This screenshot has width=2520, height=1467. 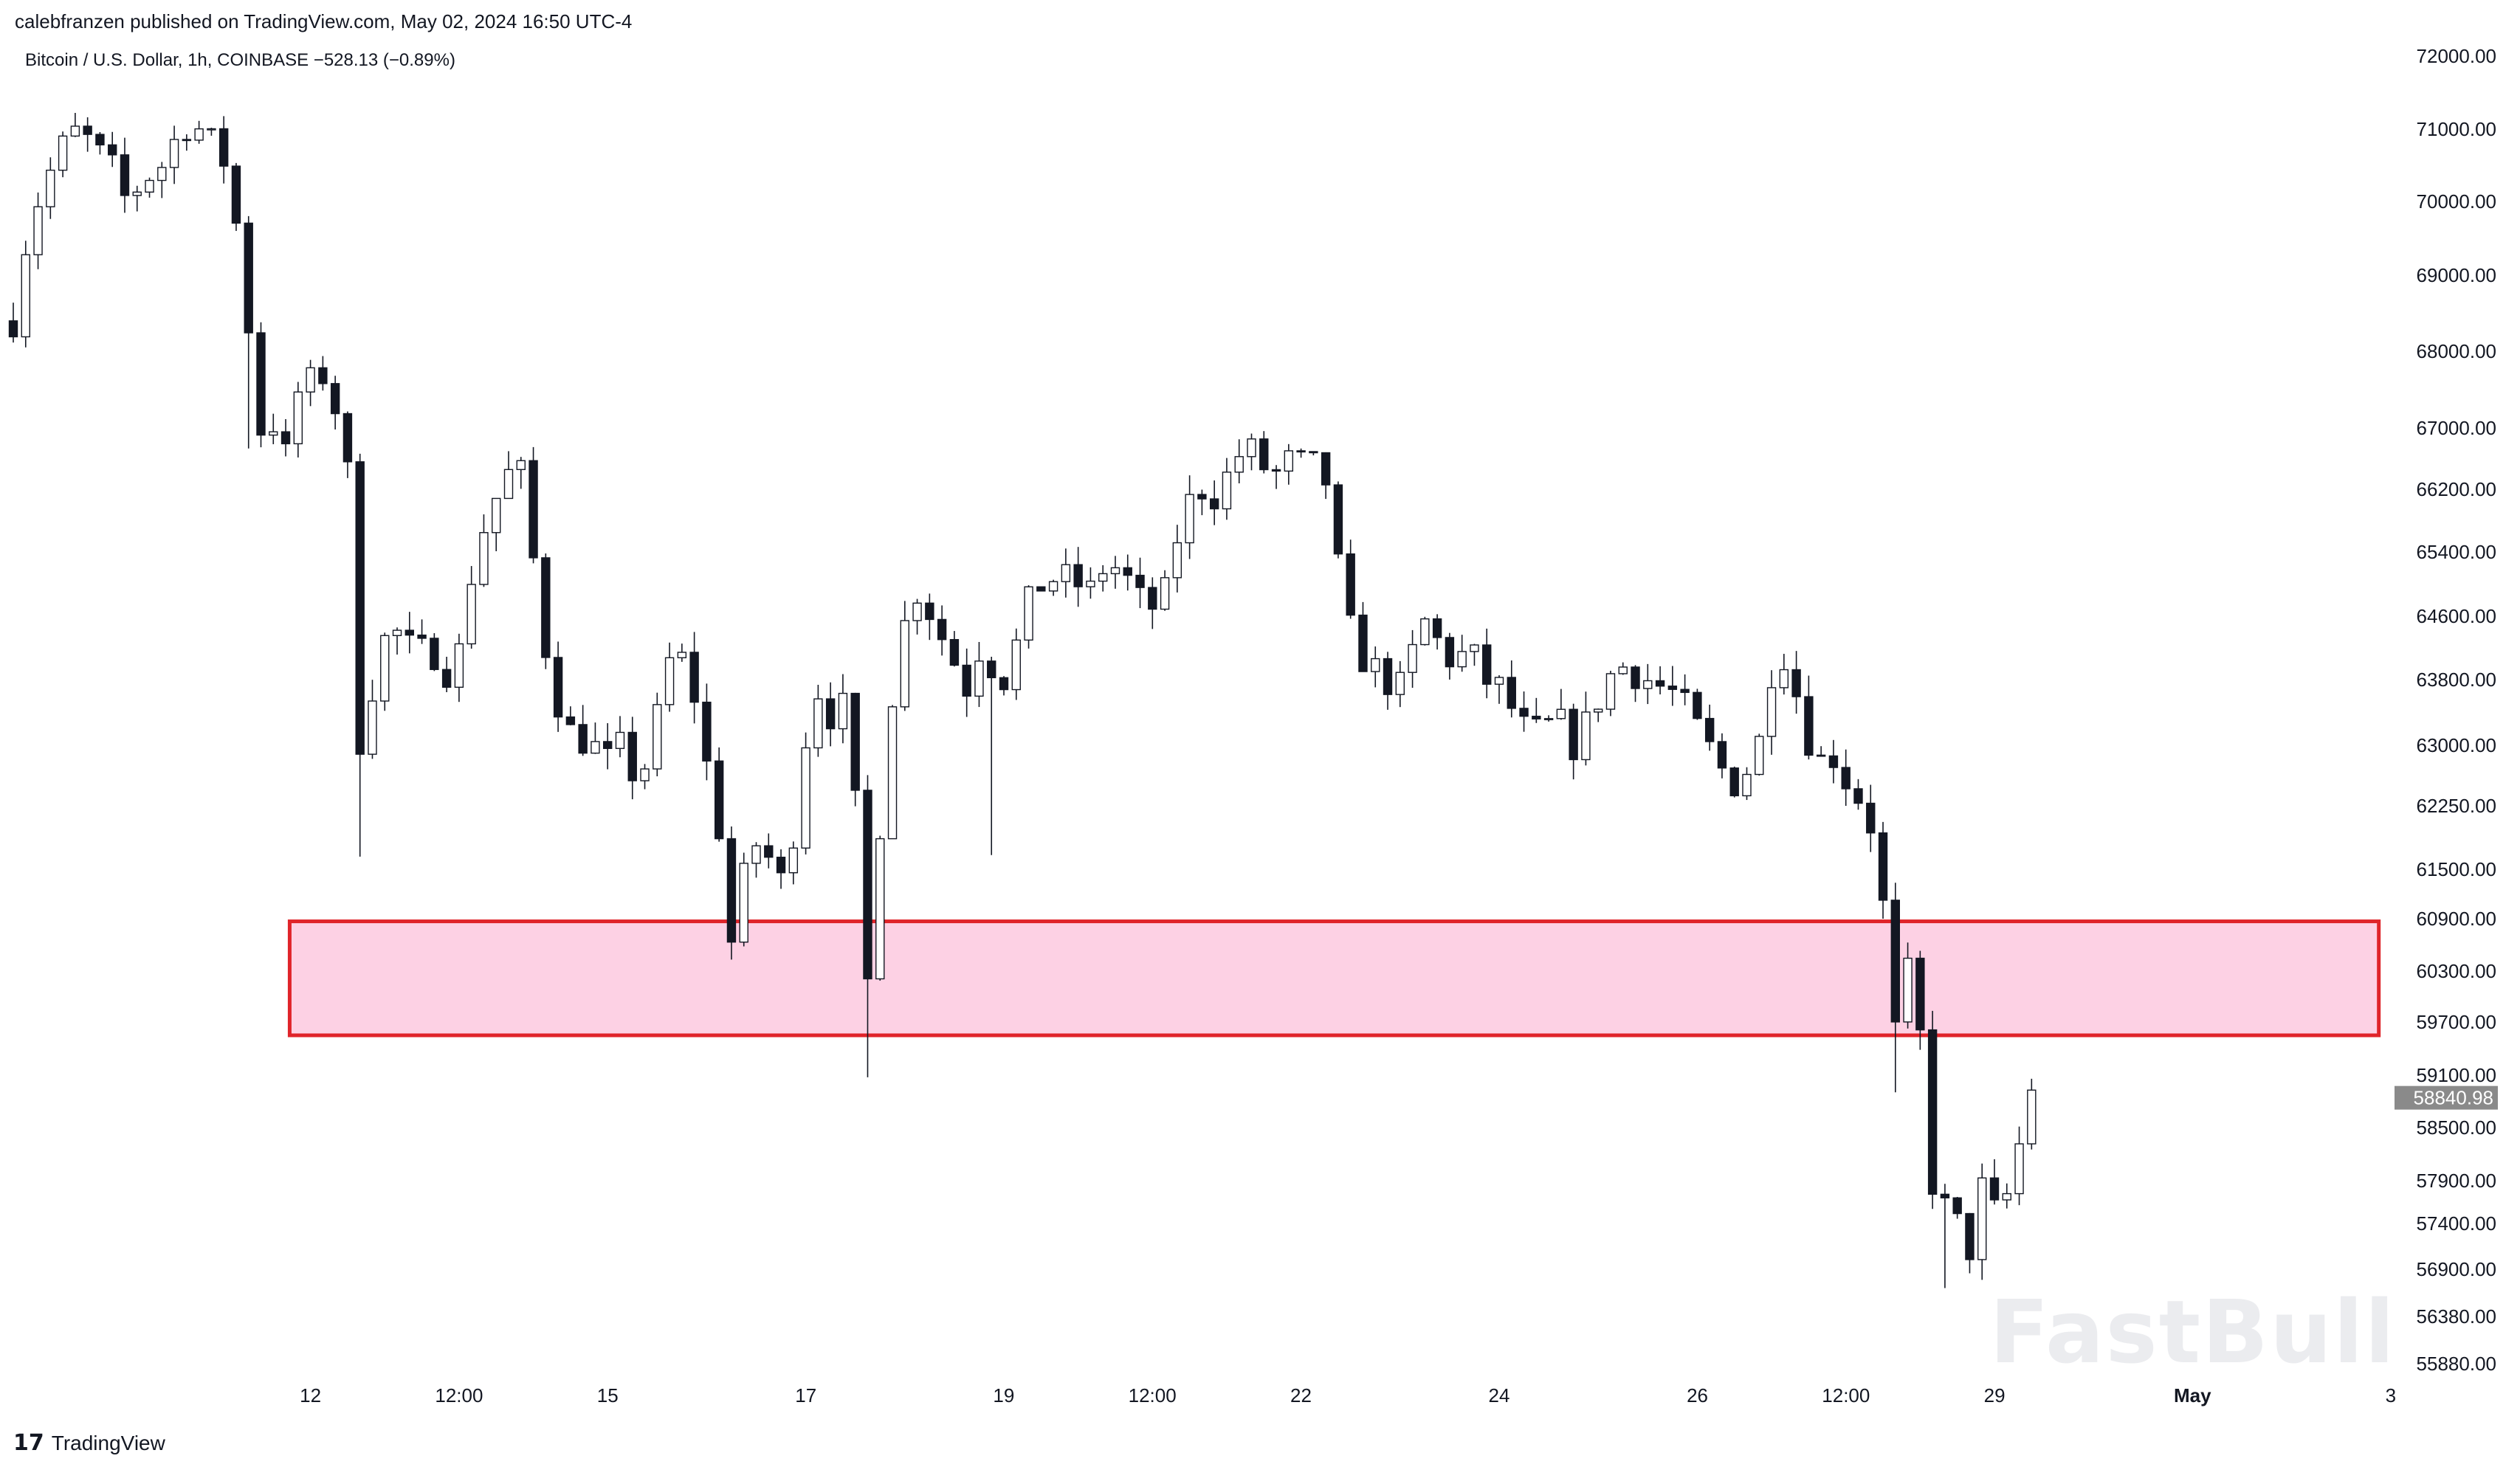 I want to click on price-axis-label: 57900.00, so click(x=2457, y=1181).